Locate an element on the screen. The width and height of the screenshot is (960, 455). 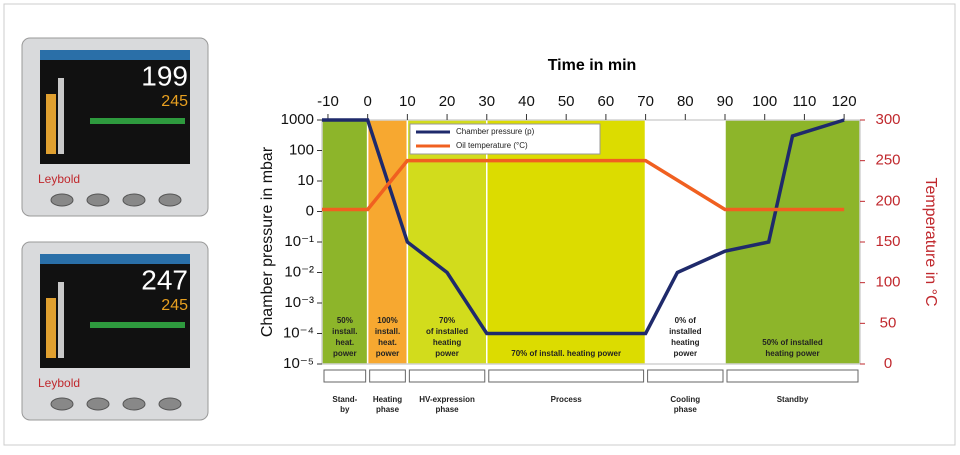
x-tick-label: -10 is located at coordinates (328, 101).